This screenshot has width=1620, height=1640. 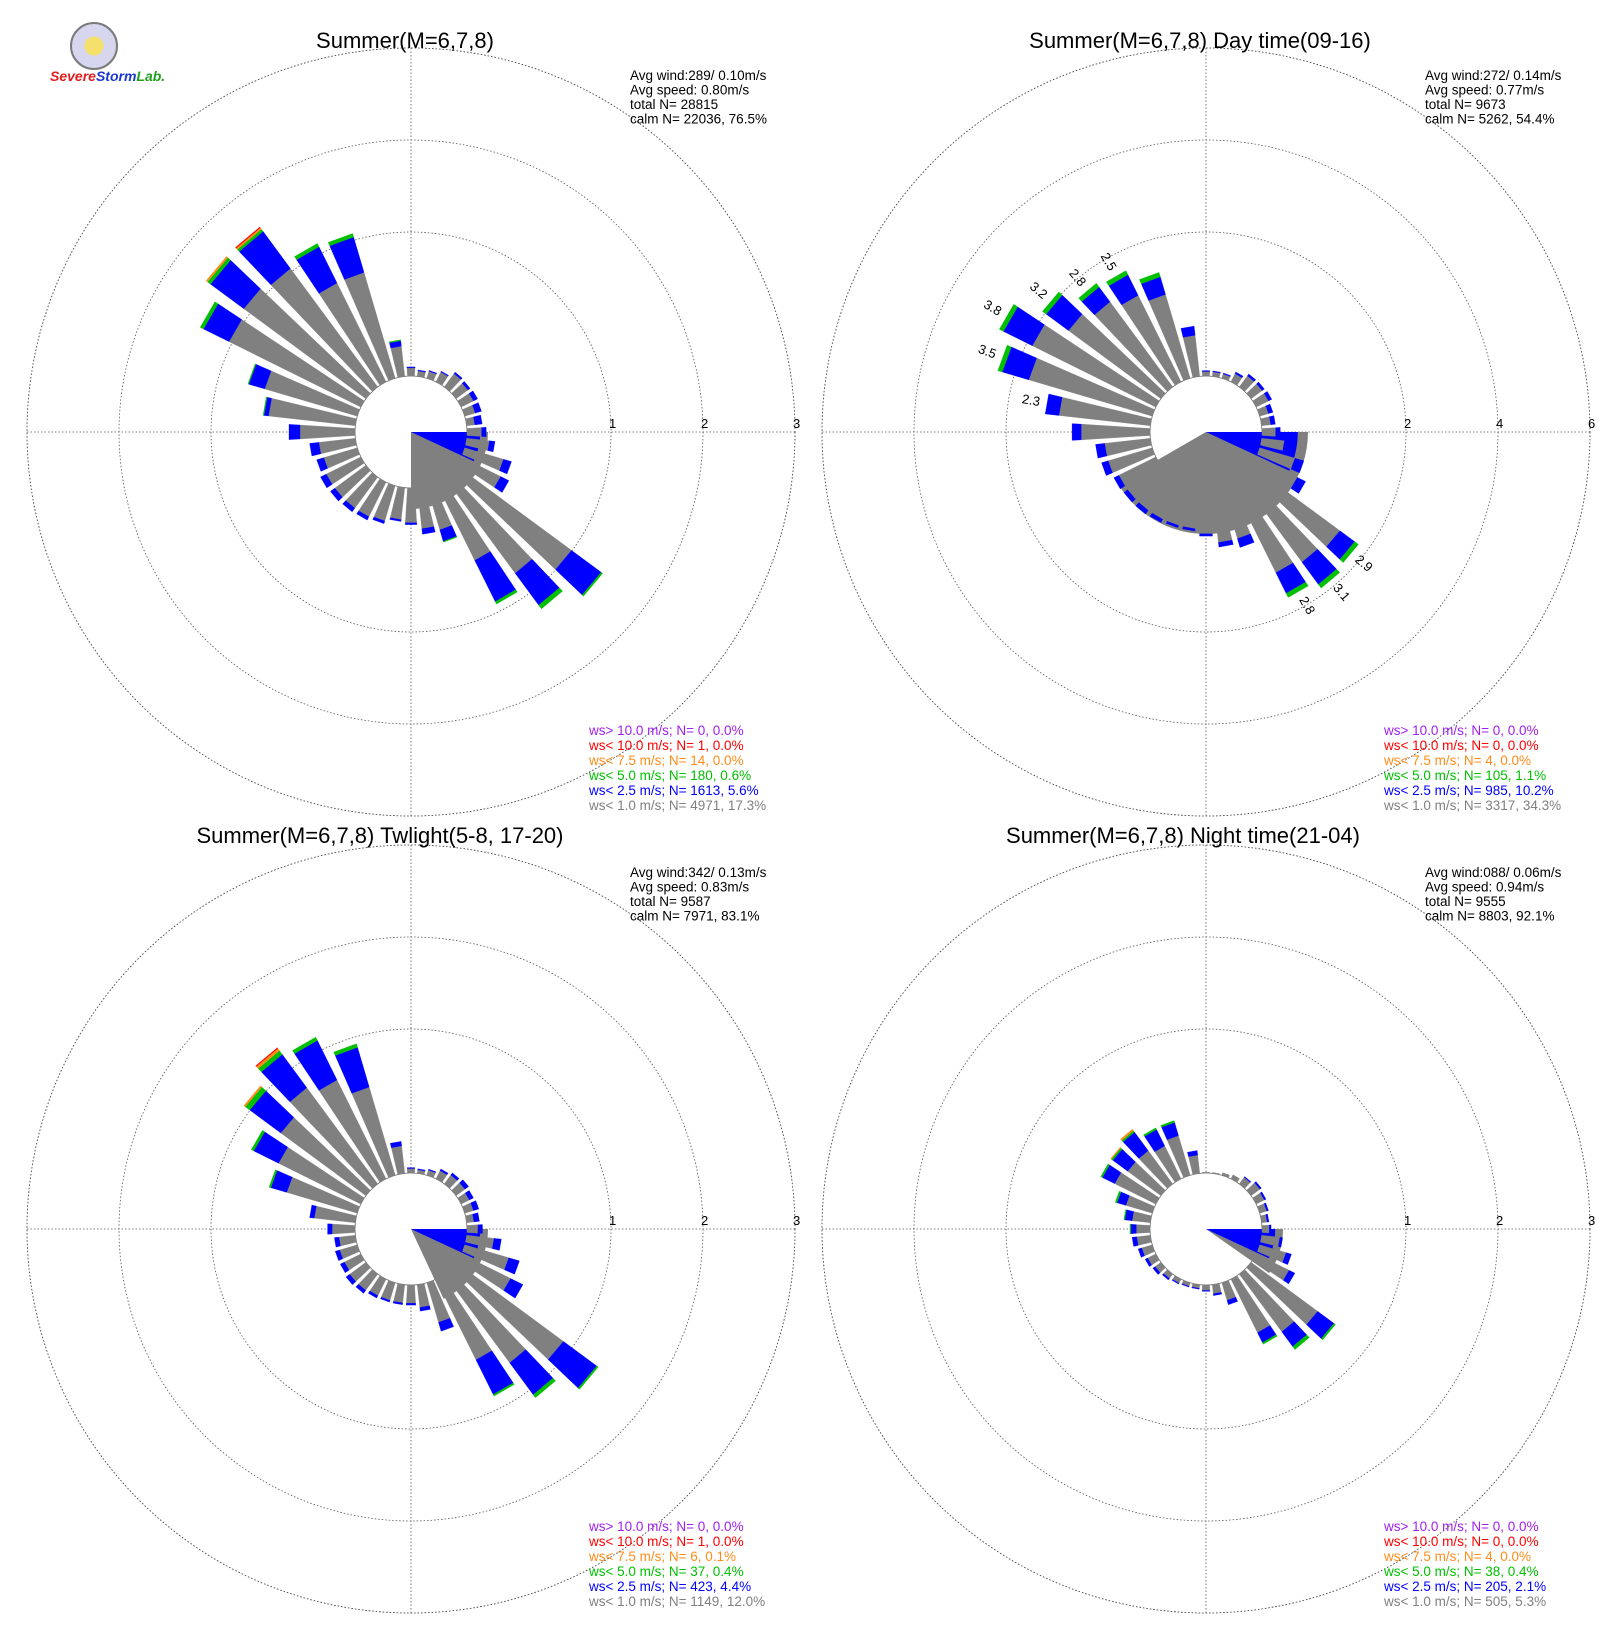 What do you see at coordinates (1200, 40) in the screenshot?
I see `chart-title: Summer(M=6,7,8) Day time(09-16)` at bounding box center [1200, 40].